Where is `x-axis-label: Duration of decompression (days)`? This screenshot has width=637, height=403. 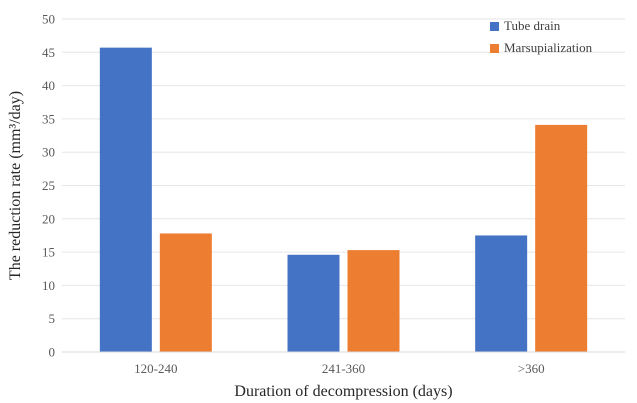
x-axis-label: Duration of decompression (days) is located at coordinates (343, 391).